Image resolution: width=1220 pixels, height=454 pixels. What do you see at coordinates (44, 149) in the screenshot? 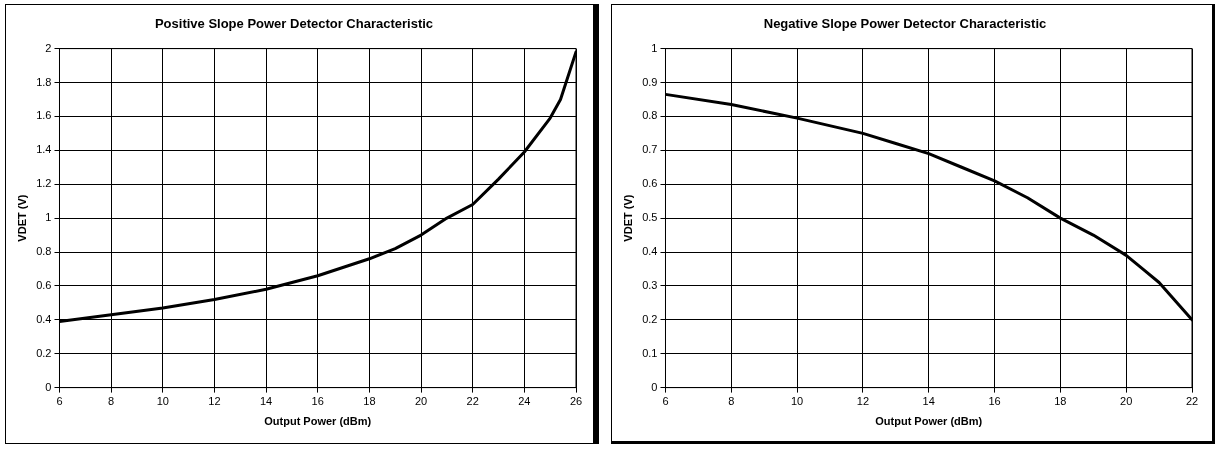
I see `y-tick-label: 1.4` at bounding box center [44, 149].